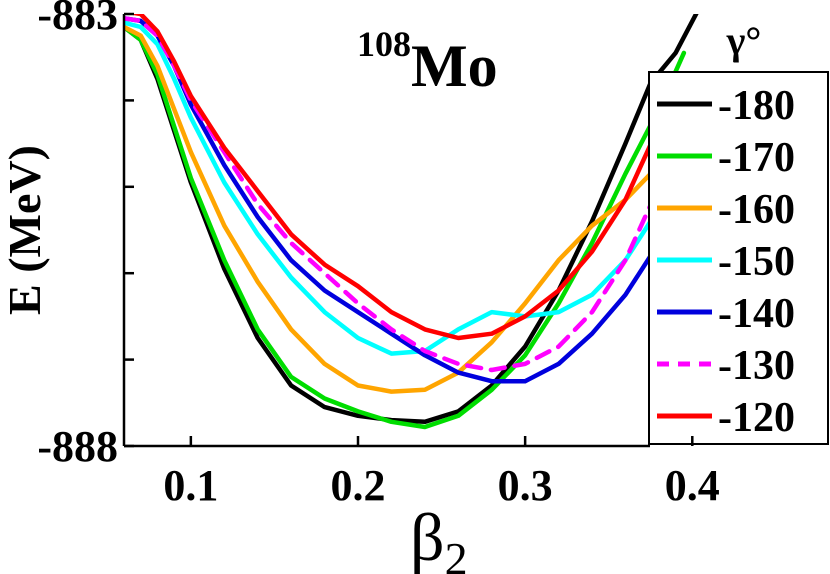  What do you see at coordinates (756, 262) in the screenshot?
I see `legend-label: -150` at bounding box center [756, 262].